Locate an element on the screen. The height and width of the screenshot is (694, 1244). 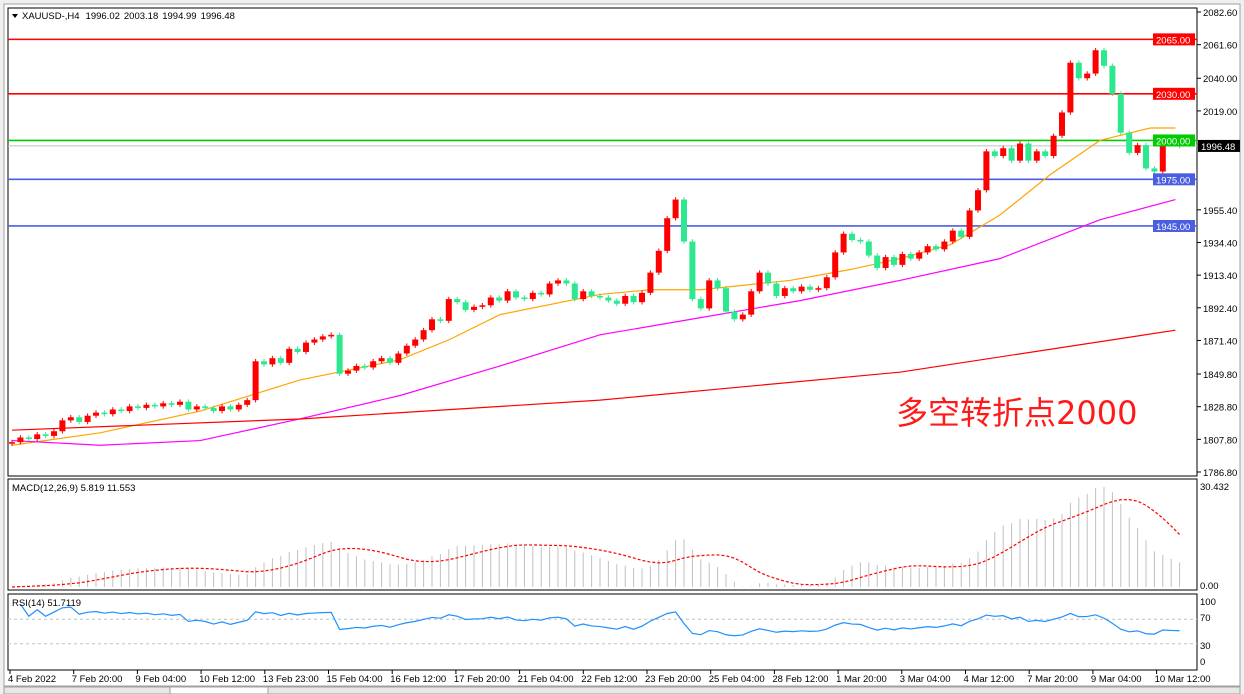
time-label: 7 Feb 20:00 is located at coordinates (97, 679).